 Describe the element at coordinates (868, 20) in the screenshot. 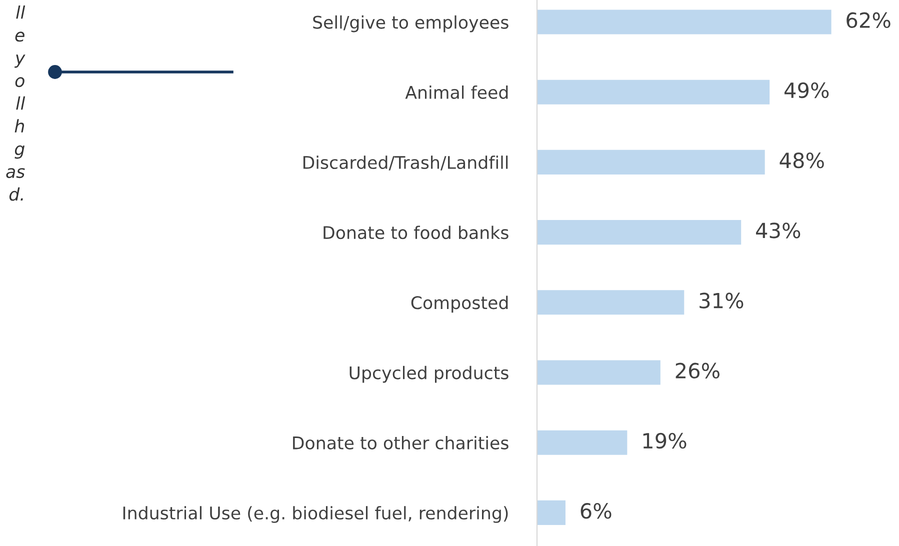

I see `data-label: 62%` at that location.